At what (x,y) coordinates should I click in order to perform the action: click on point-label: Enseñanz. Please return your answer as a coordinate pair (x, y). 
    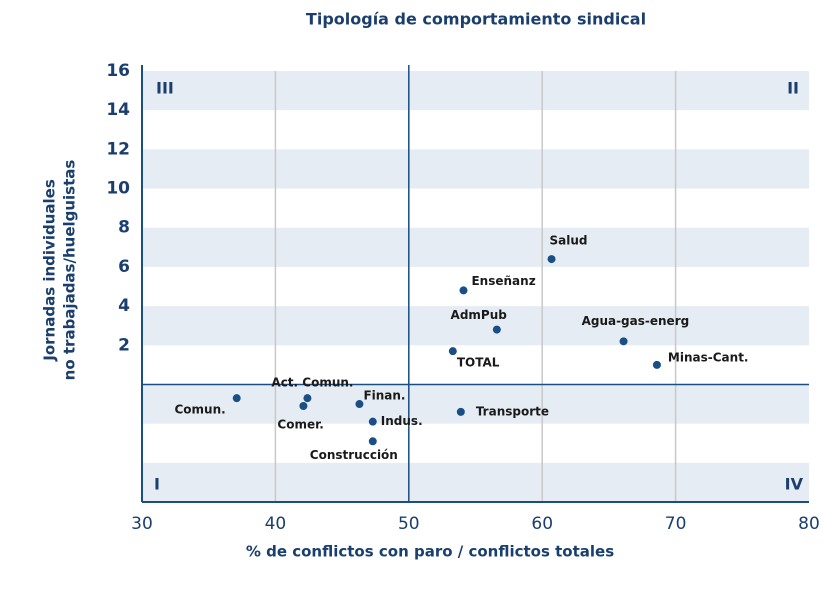
    Looking at the image, I should click on (503, 281).